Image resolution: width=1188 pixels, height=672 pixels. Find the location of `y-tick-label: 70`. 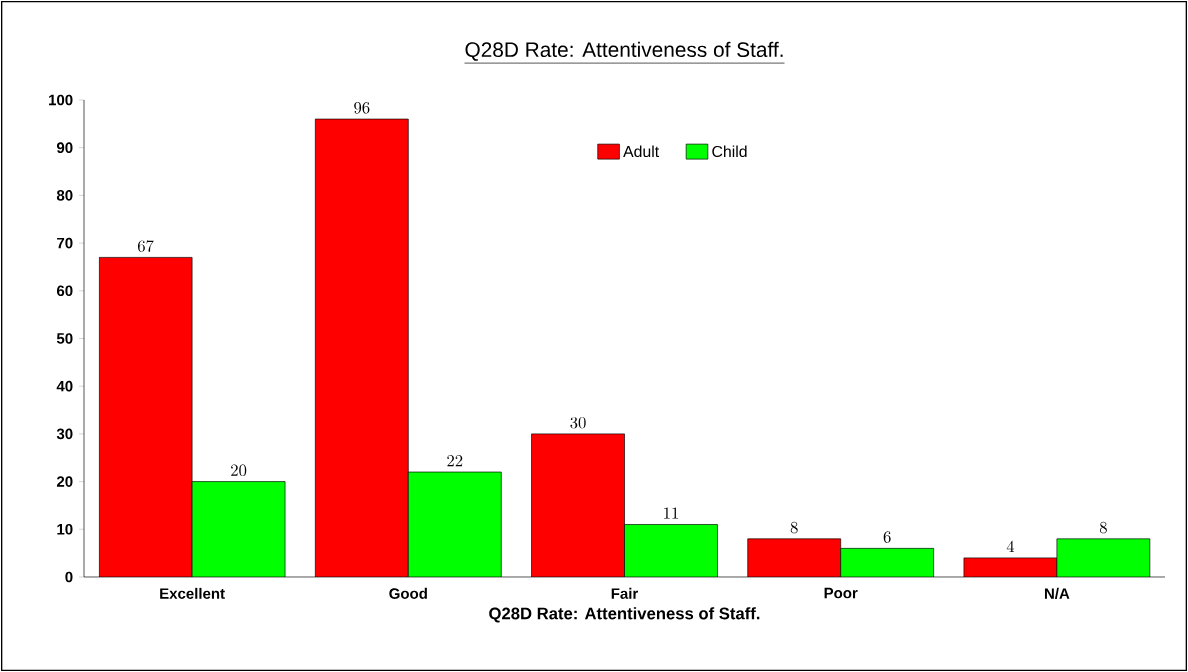

y-tick-label: 70 is located at coordinates (65, 243).